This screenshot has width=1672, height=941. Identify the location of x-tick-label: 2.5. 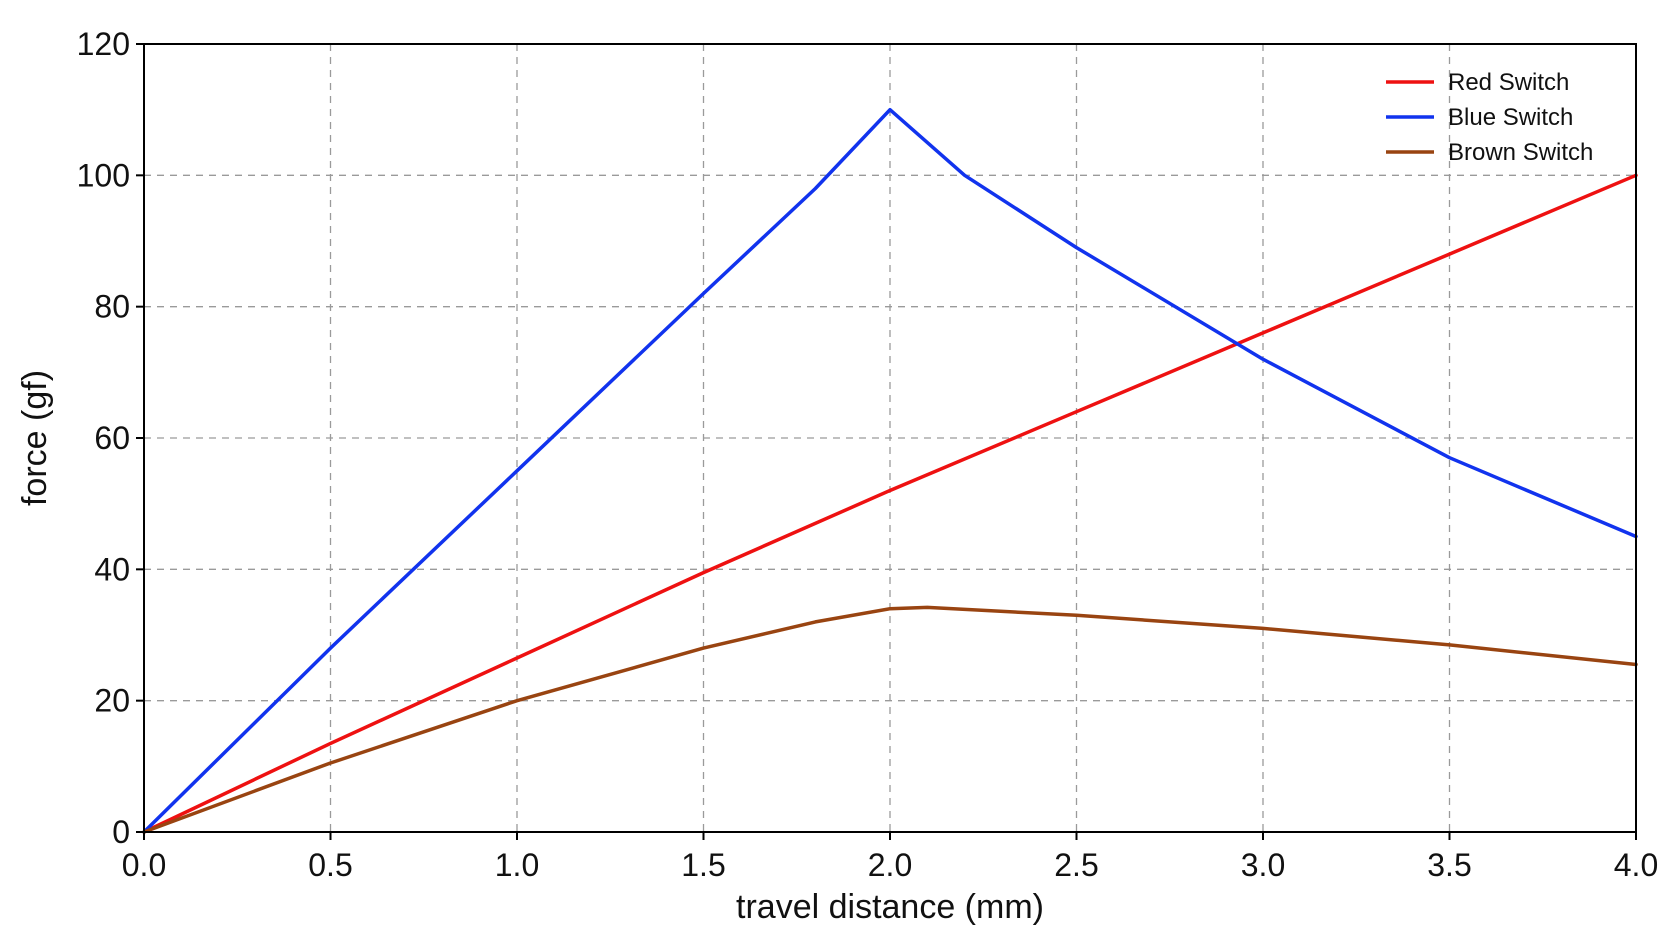
(1076, 865).